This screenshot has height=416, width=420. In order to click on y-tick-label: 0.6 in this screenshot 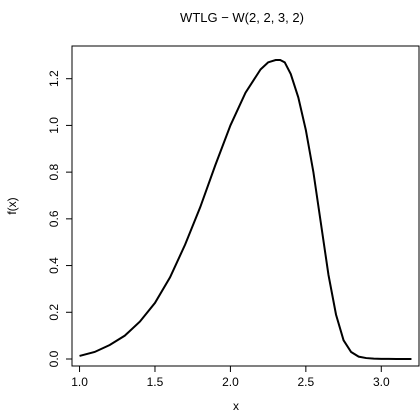, I will do `click(54, 218)`.